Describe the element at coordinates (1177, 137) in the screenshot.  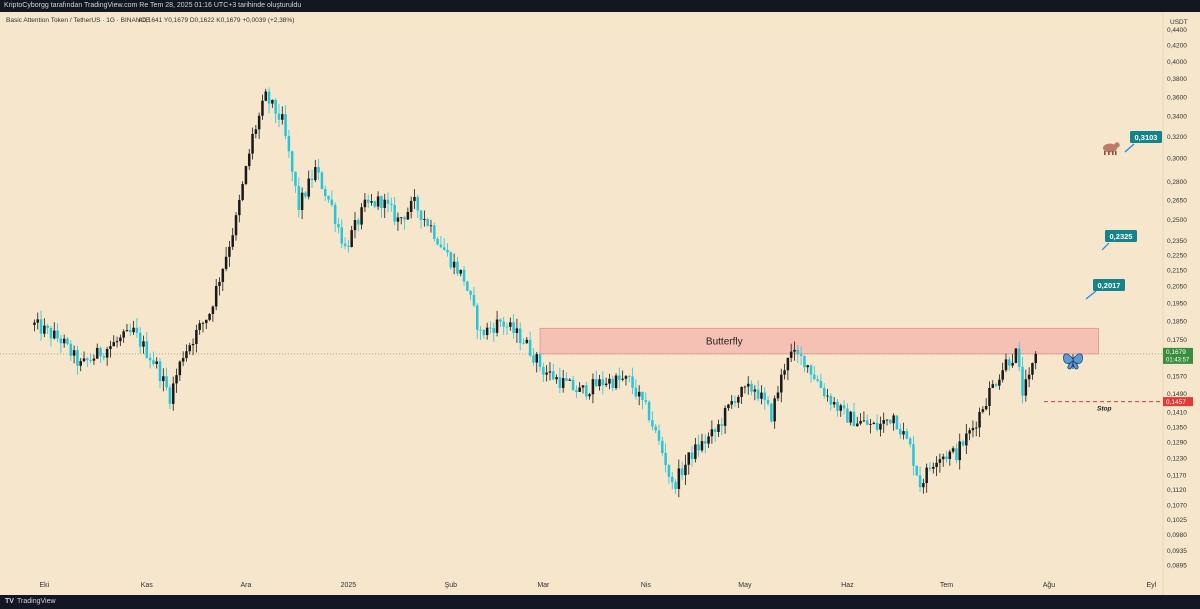
I see `price-tick-label: 0,3200` at that location.